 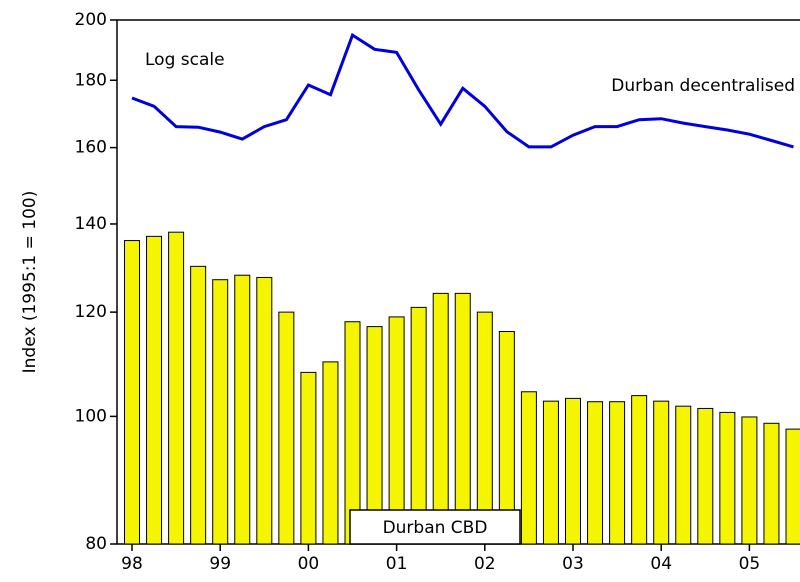 I want to click on x-tick-label: 98, so click(x=132, y=564).